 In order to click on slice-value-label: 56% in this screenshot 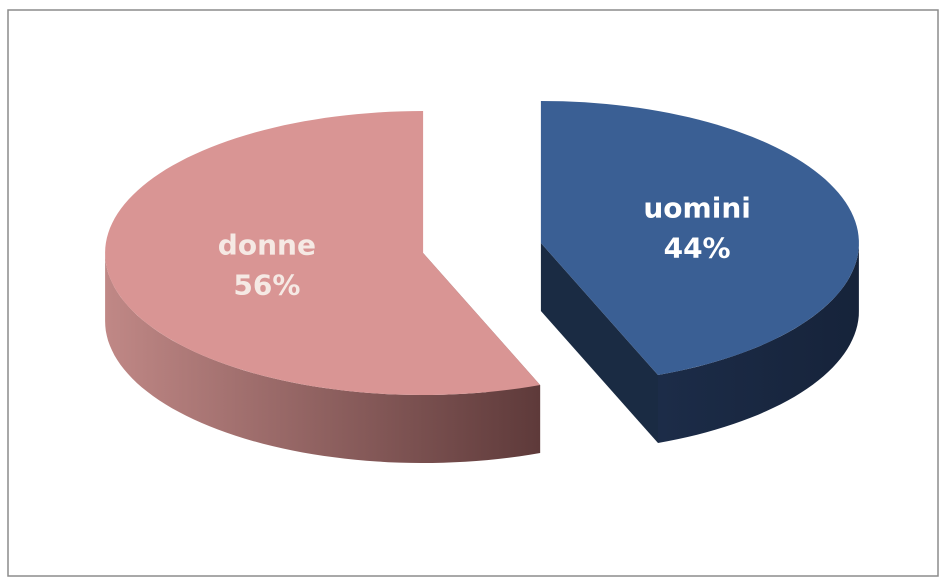, I will do `click(266, 284)`.